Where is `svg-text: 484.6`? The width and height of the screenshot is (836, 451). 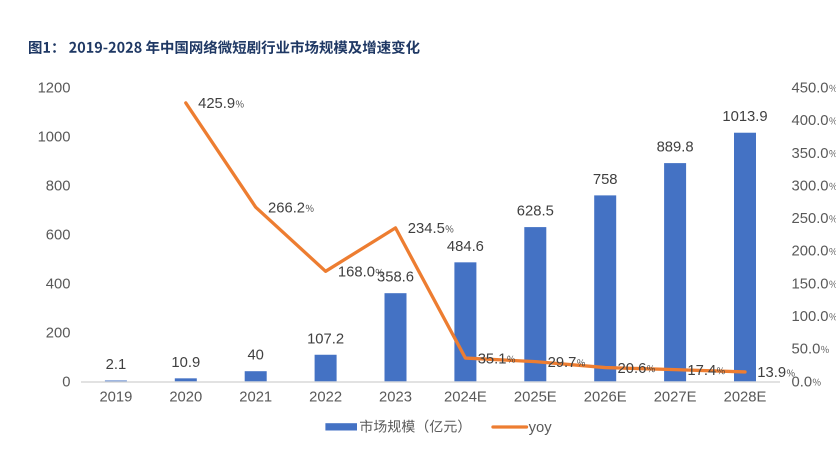
svg-text: 484.6 is located at coordinates (465, 247).